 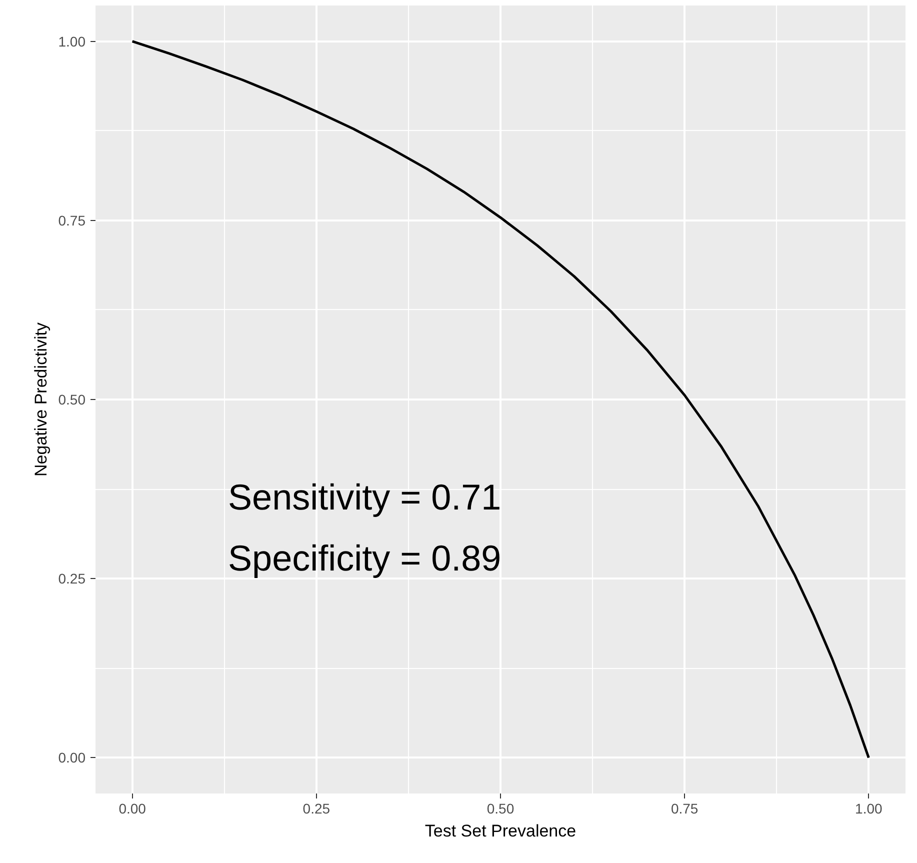 What do you see at coordinates (500, 831) in the screenshot?
I see `x-axis-title: Test Set Prevalence` at bounding box center [500, 831].